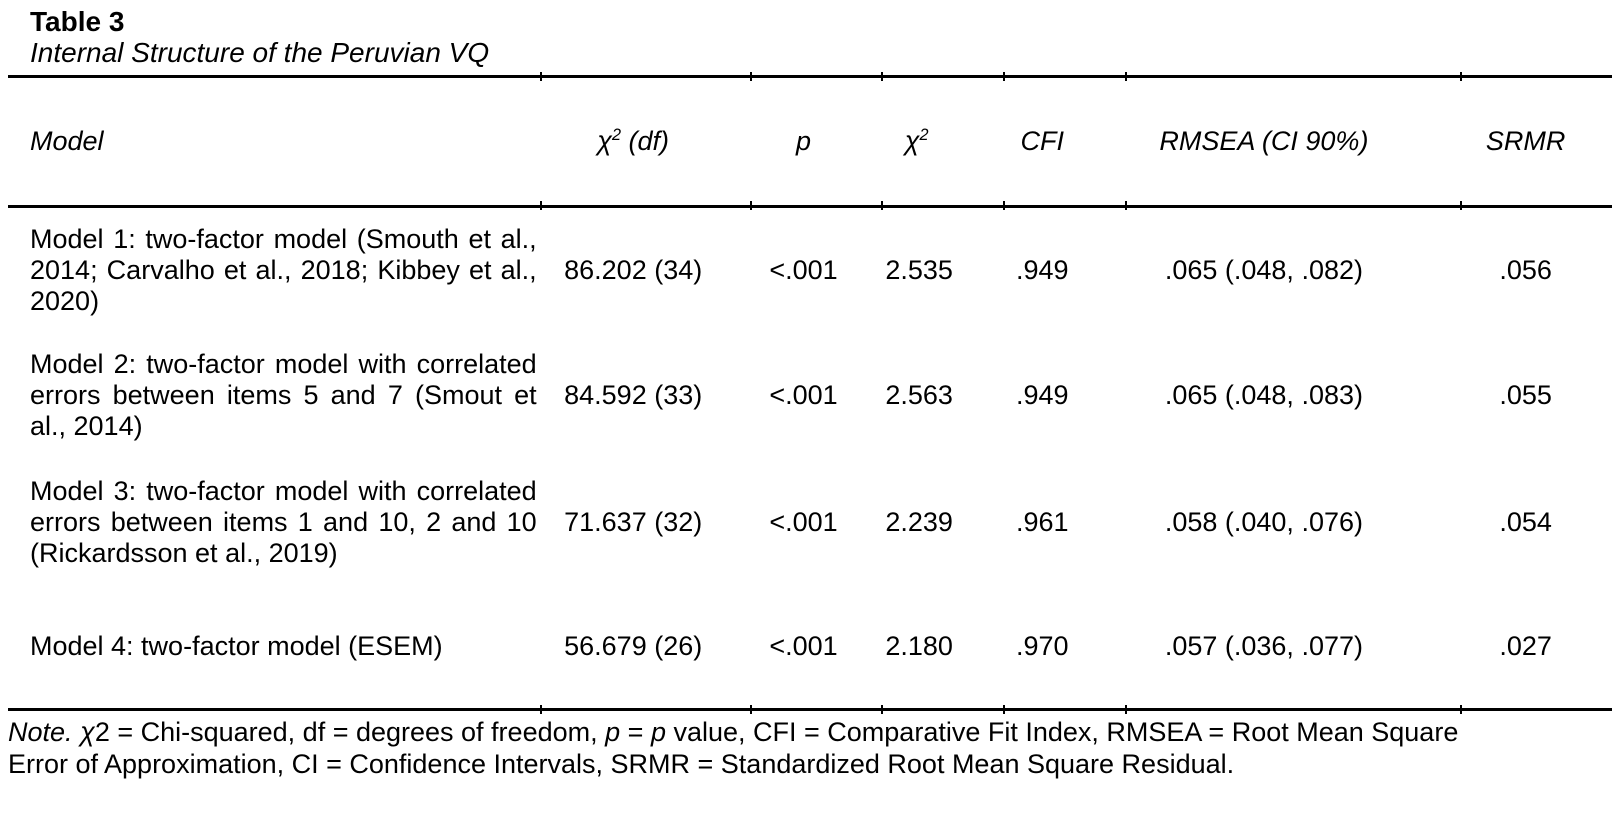 The height and width of the screenshot is (821, 1612). Describe the element at coordinates (77, 21) in the screenshot. I see `table-number: Table 3` at that location.